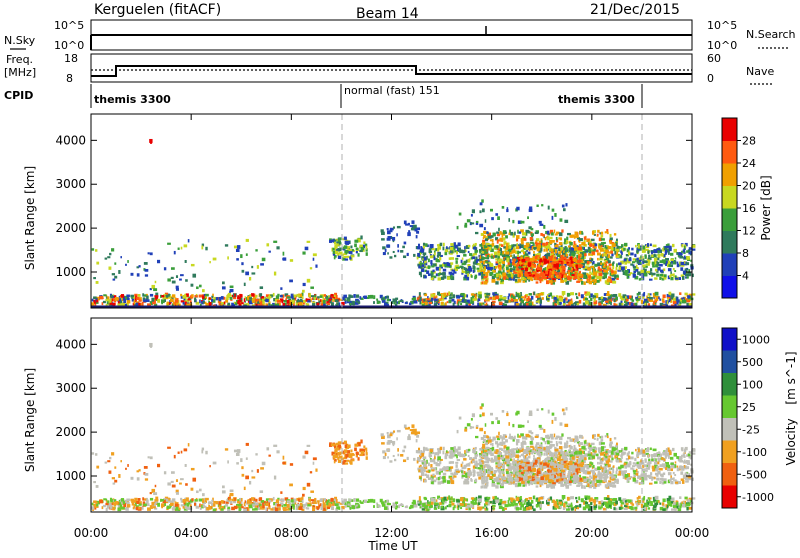  I want to click on power-colorbar-tick: 8, so click(745, 253).